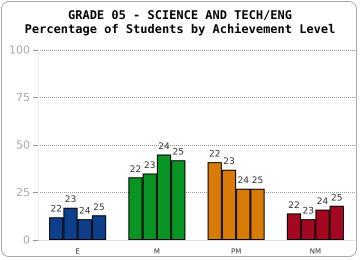 This screenshot has width=360, height=260. What do you see at coordinates (23, 145) in the screenshot?
I see `y-tick-label: 50` at bounding box center [23, 145].